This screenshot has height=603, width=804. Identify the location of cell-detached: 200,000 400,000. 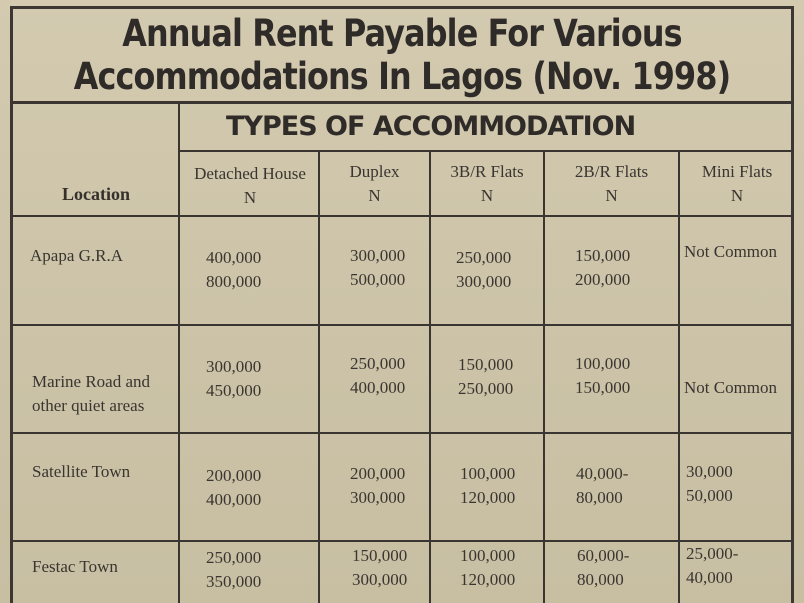
(233, 488).